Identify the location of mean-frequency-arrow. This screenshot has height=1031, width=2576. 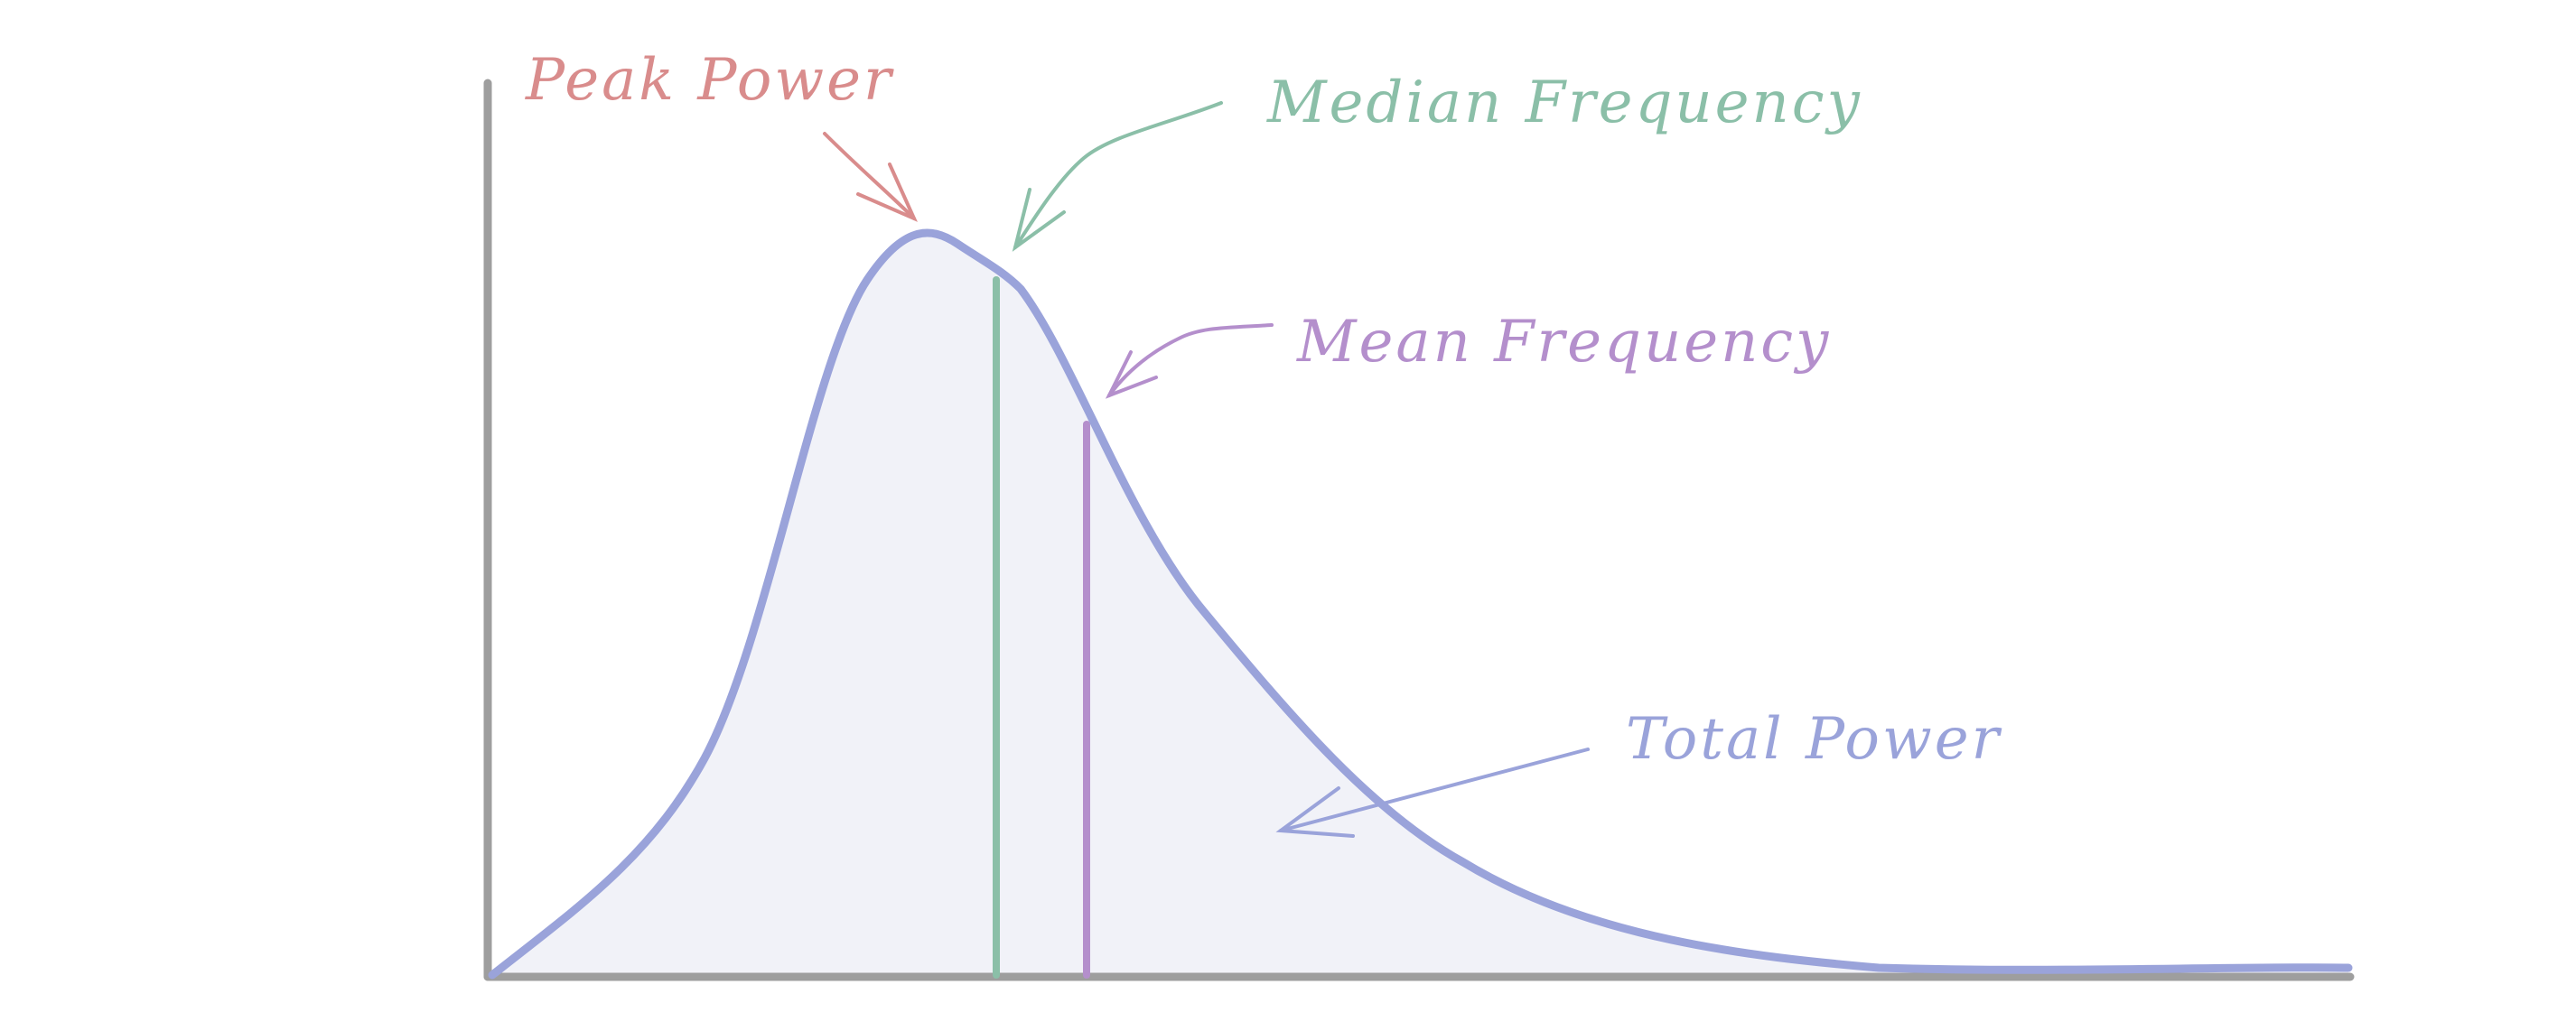
(1189, 361).